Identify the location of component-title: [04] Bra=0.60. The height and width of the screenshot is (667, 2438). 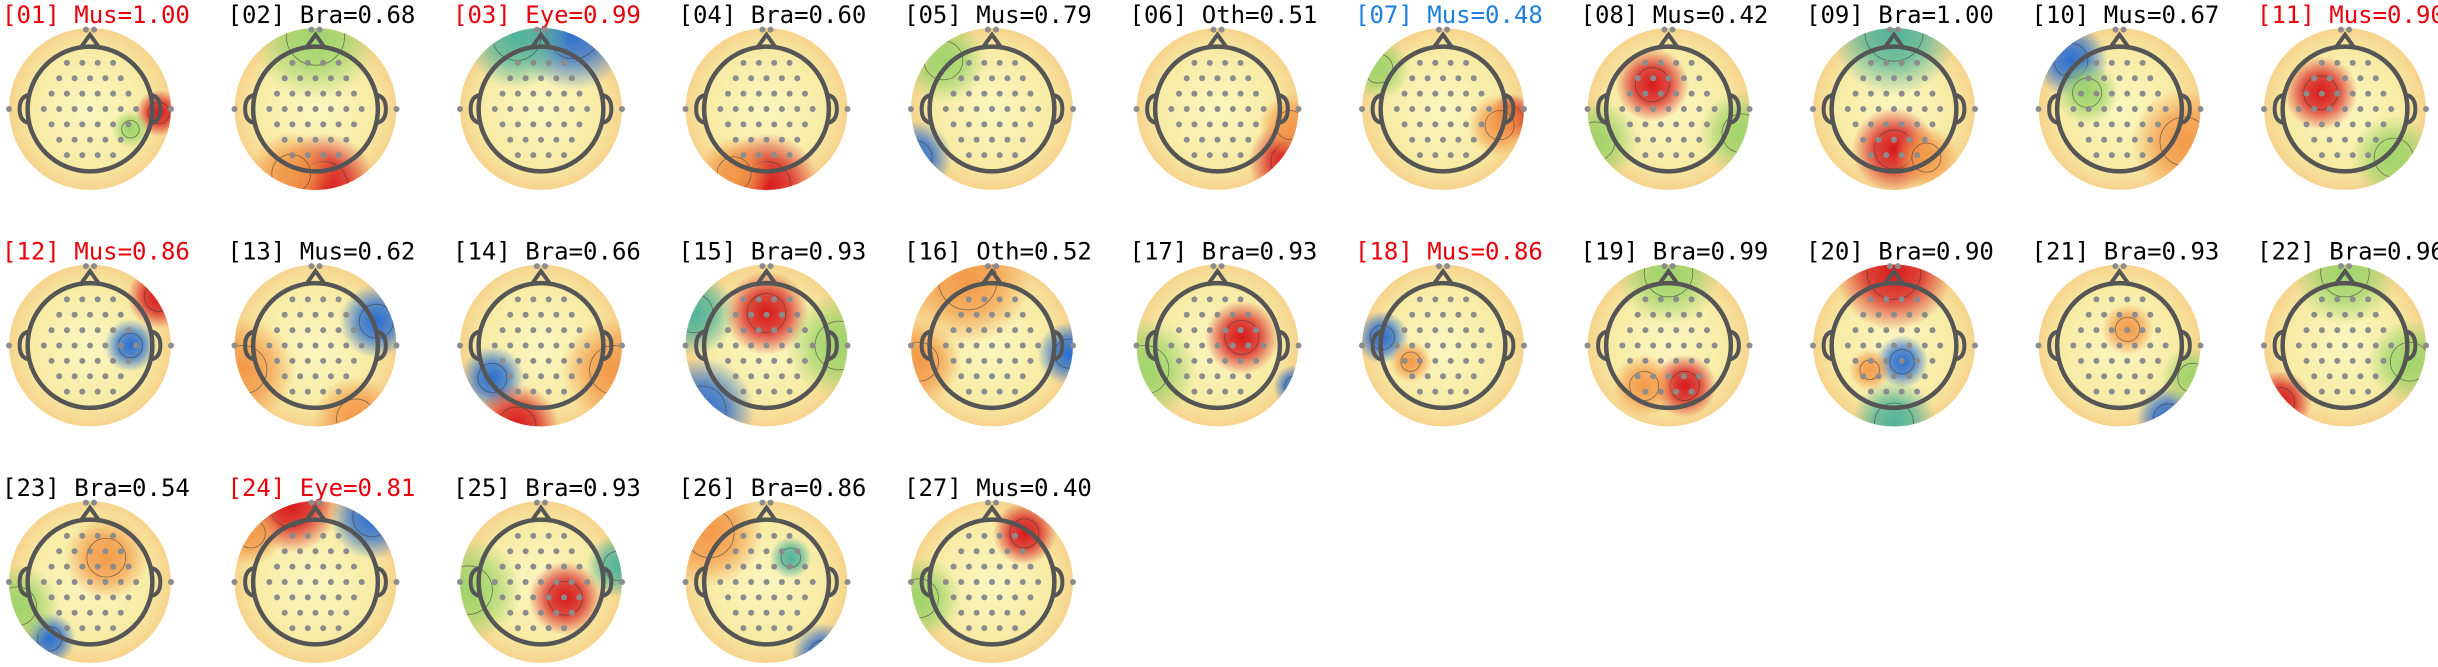
(773, 15).